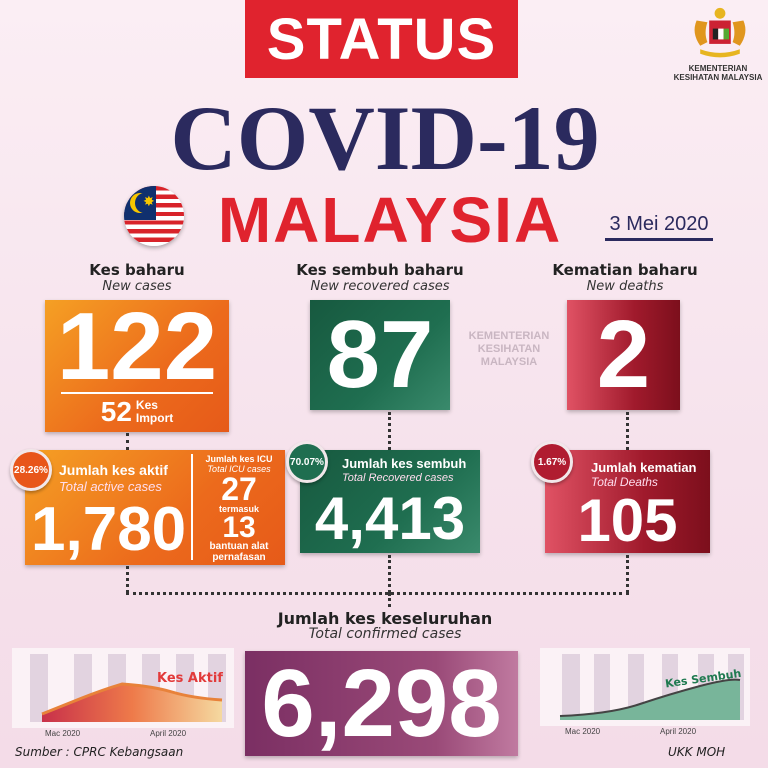  What do you see at coordinates (720, 32) in the screenshot?
I see `ministry-crest-logo` at bounding box center [720, 32].